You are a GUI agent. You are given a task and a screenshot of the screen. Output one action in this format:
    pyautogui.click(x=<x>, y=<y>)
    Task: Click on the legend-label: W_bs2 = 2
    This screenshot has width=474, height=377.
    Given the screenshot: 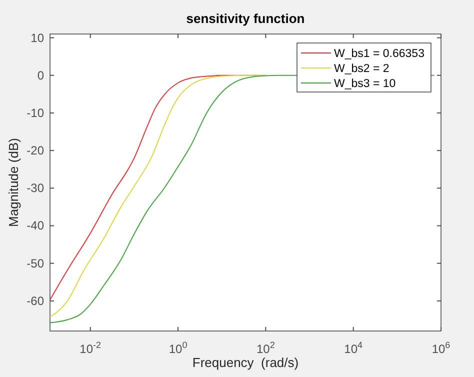 What is the action you would take?
    pyautogui.click(x=362, y=69)
    